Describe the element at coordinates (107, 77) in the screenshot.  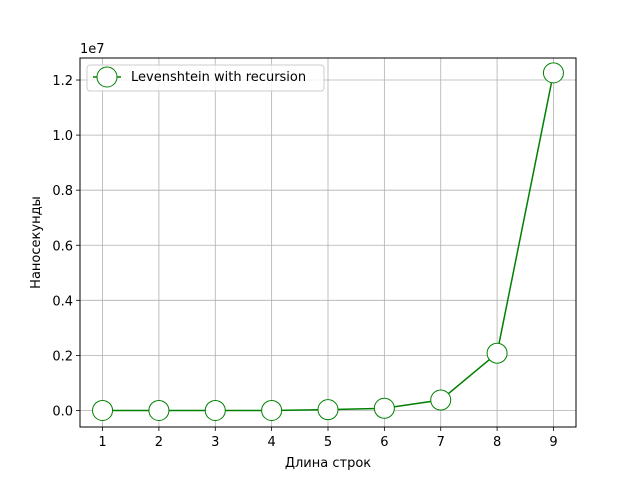
I see `legend-marker` at that location.